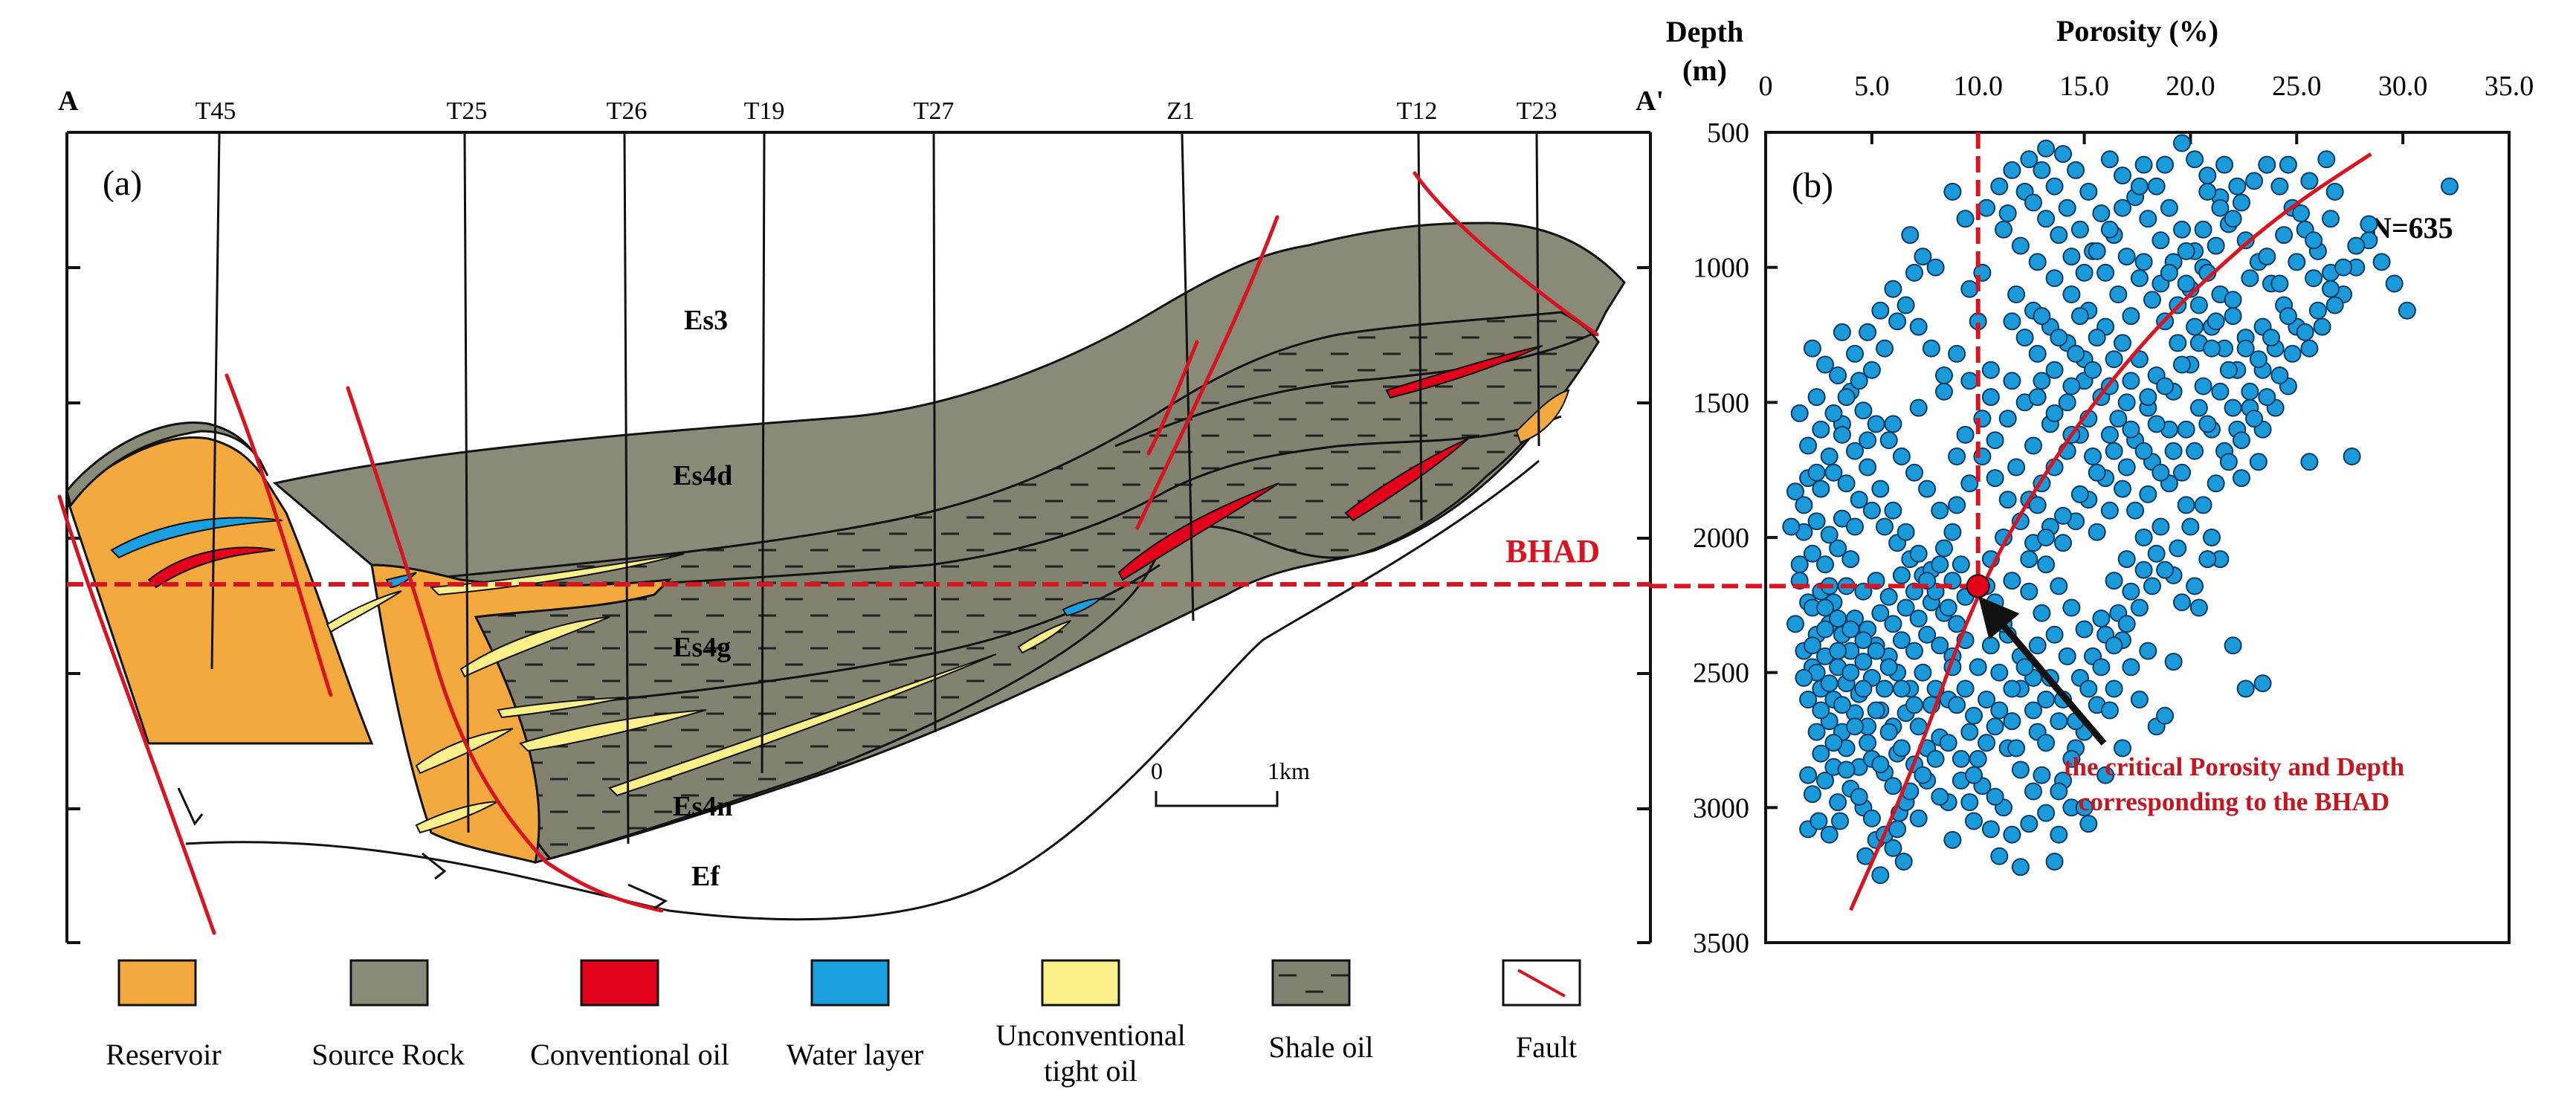  I want to click on y-tick-label: 500, so click(1728, 133).